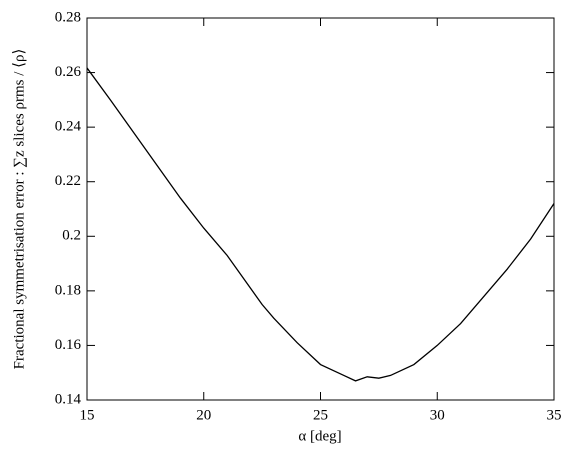  What do you see at coordinates (68, 345) in the screenshot?
I see `y-tick-label: 0.16` at bounding box center [68, 345].